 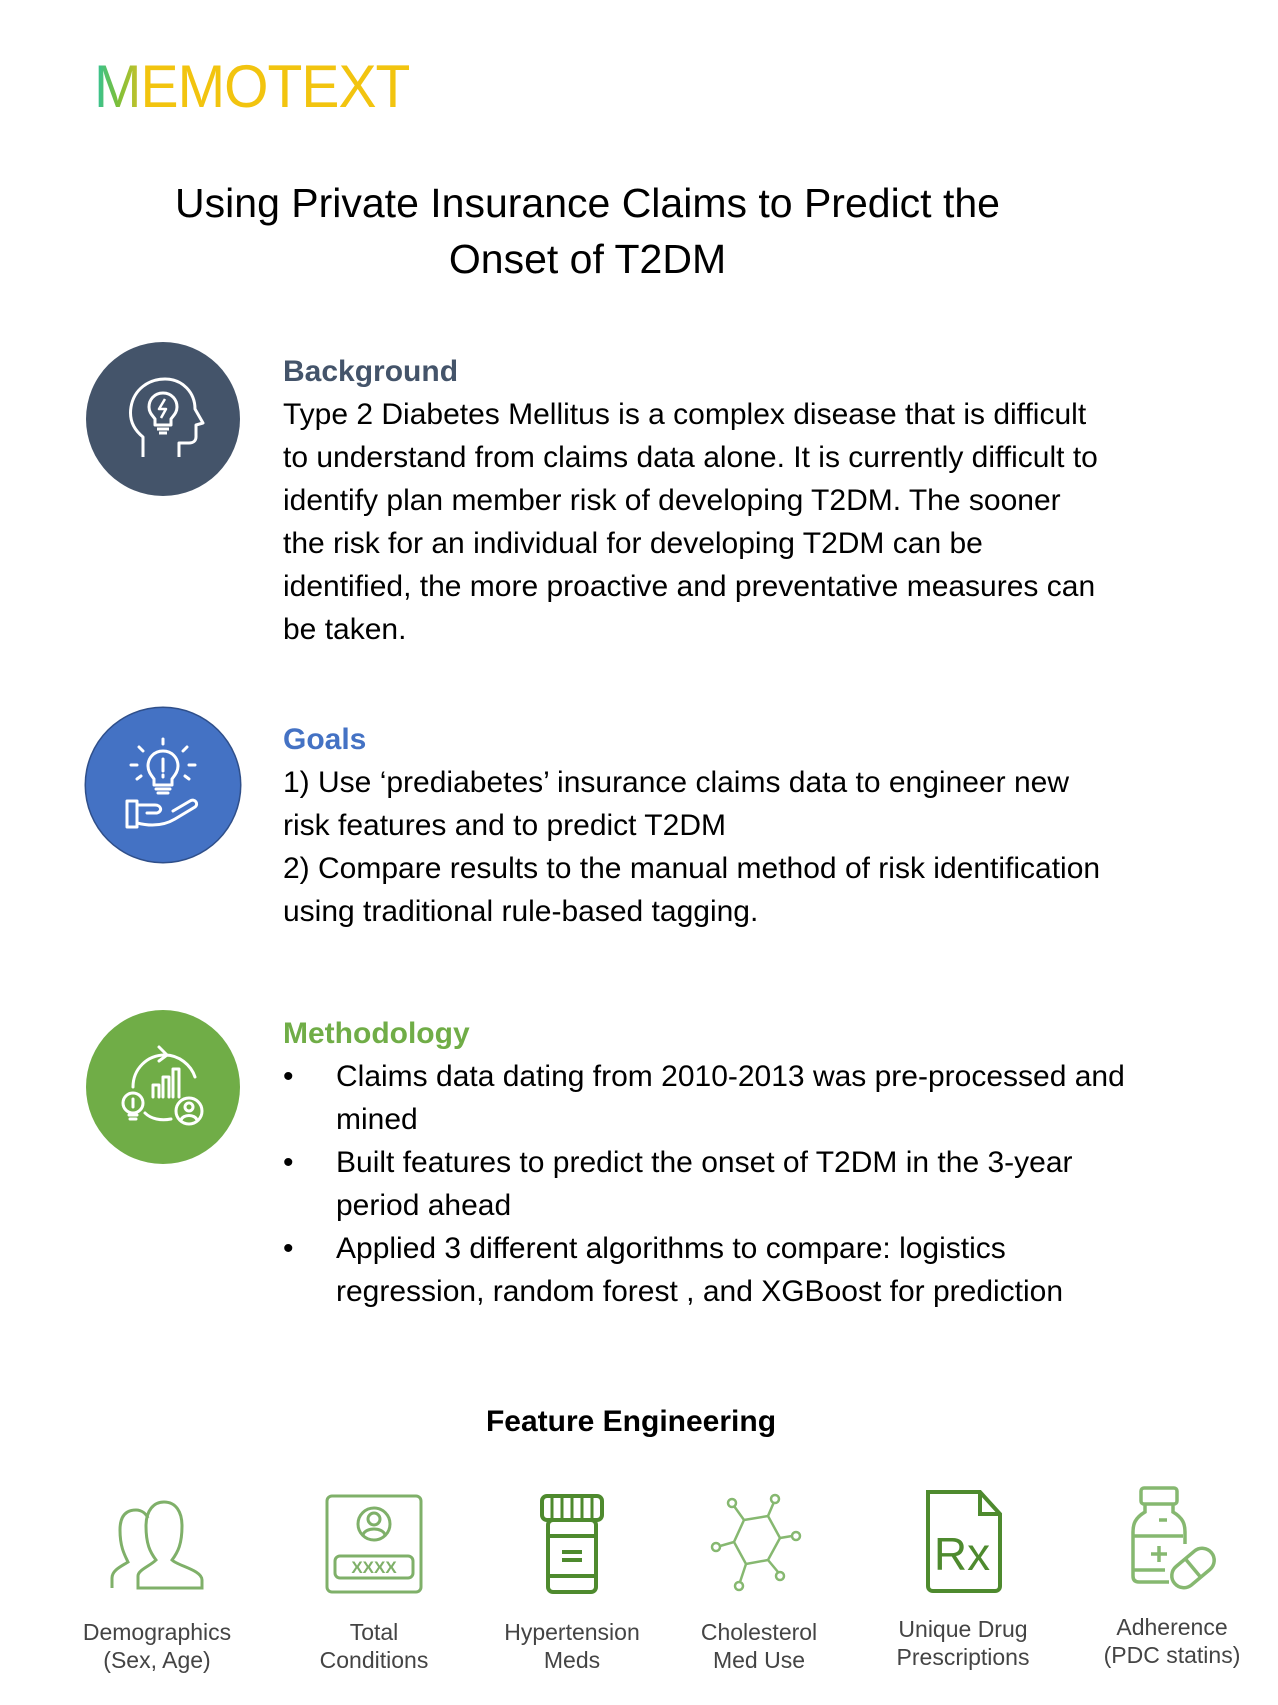 I want to click on medicine-bottle-pill-icon, so click(x=1173, y=1538).